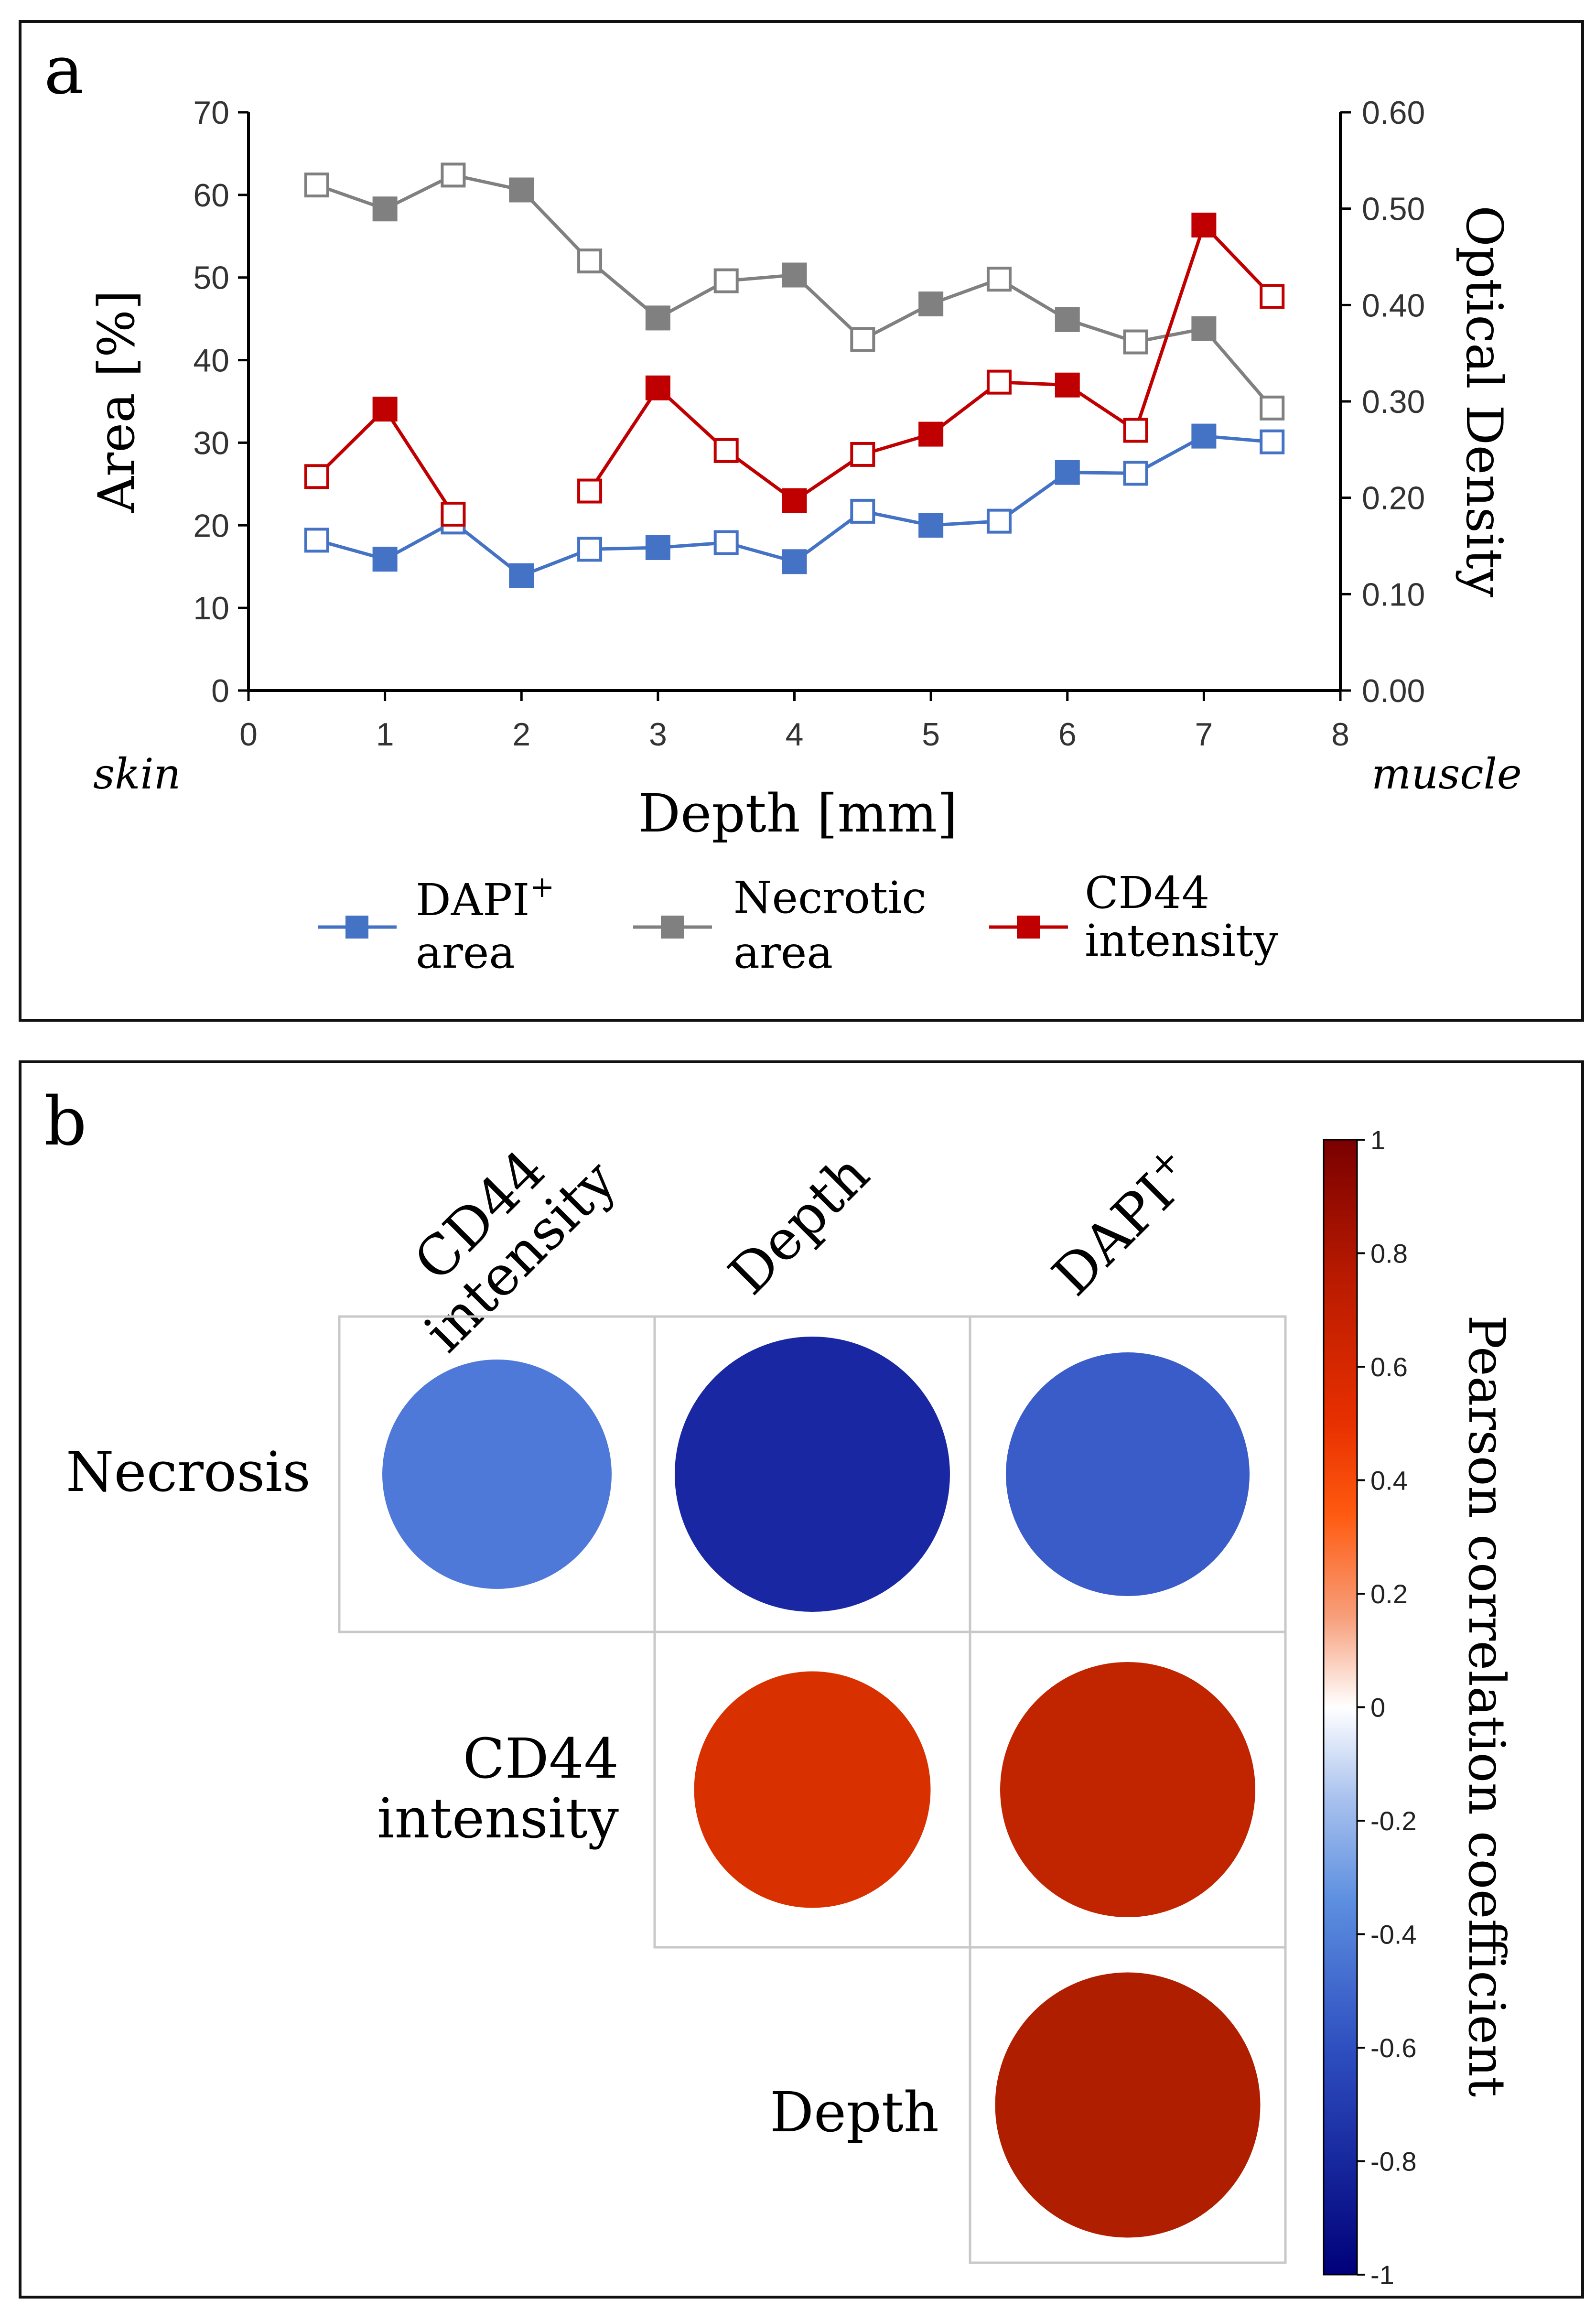  What do you see at coordinates (780, 925) in the screenshot?
I see `legend-item-necrotic: Necrotic area` at bounding box center [780, 925].